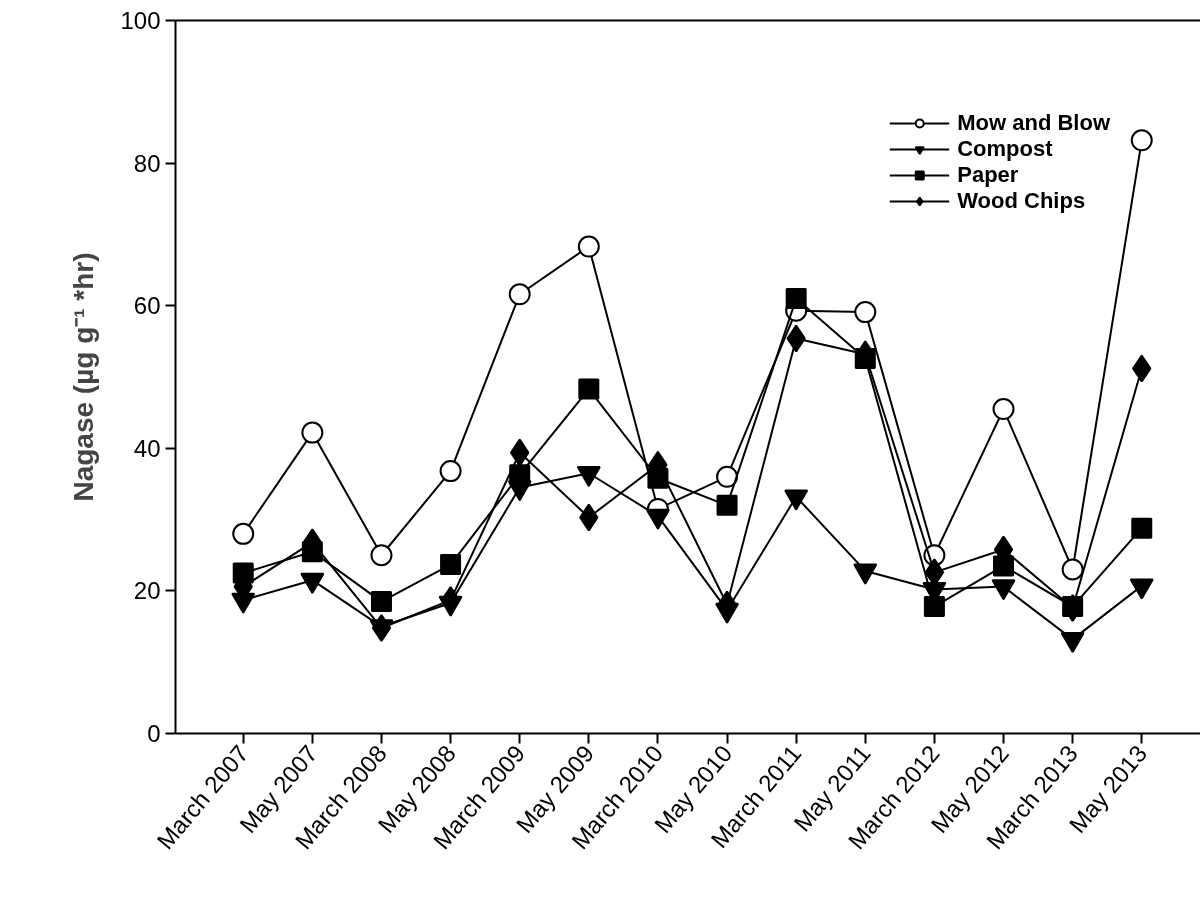 This screenshot has height=921, width=1200. What do you see at coordinates (140, 20) in the screenshot?
I see `y-tick-label: 100` at bounding box center [140, 20].